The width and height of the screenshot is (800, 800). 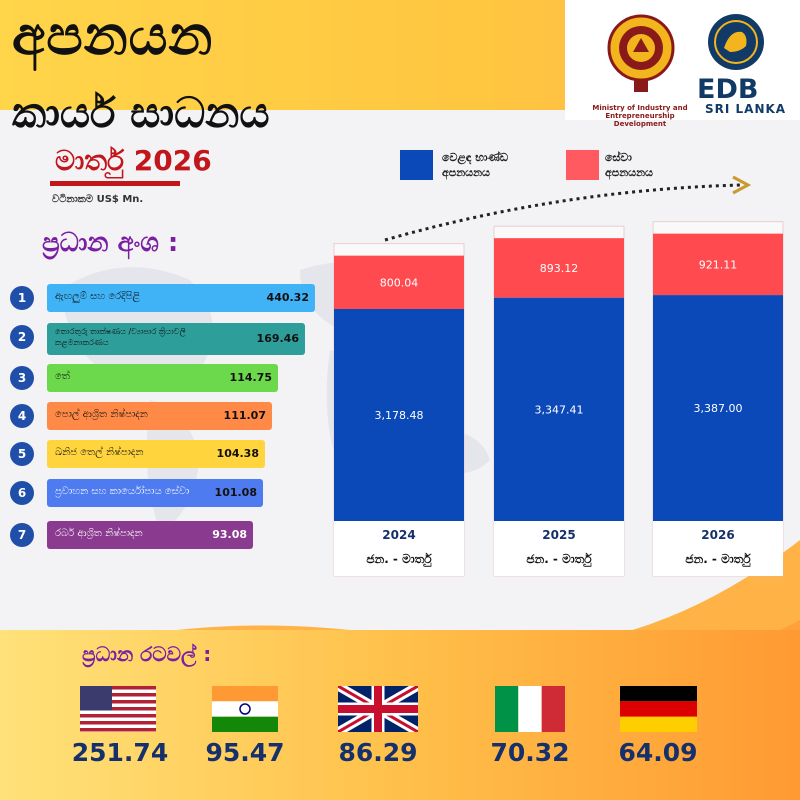 I want to click on period-underline, so click(x=115, y=183).